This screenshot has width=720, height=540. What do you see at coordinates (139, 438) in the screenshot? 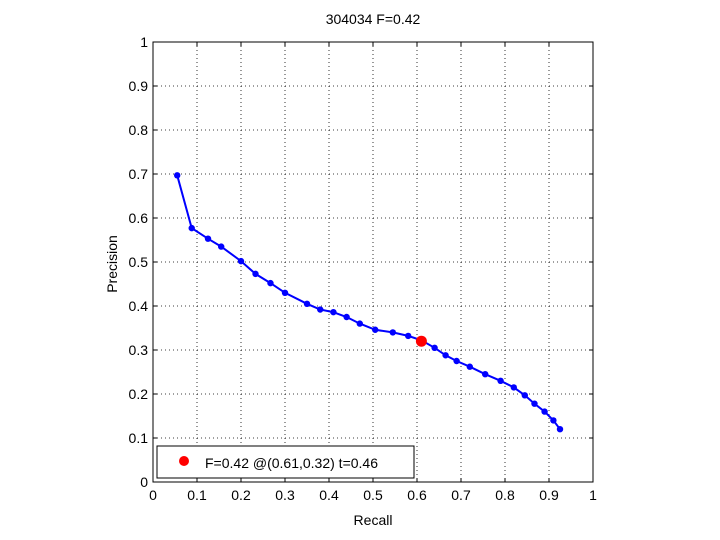
I see `y-tick-label: 0.1` at bounding box center [139, 438].